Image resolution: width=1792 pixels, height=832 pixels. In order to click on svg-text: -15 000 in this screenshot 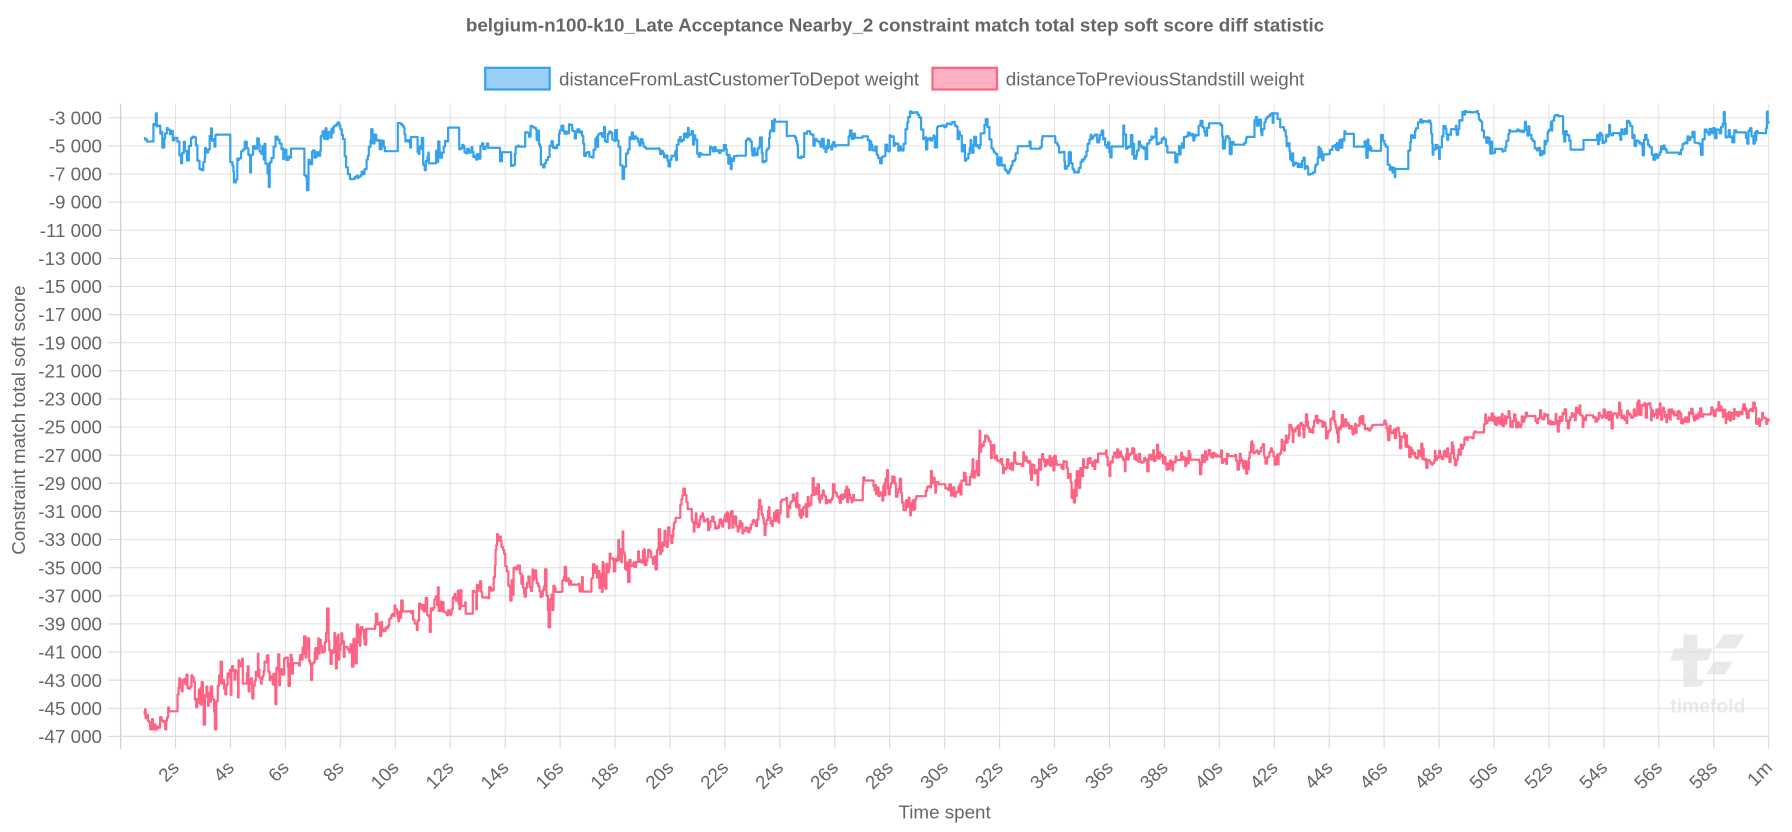, I will do `click(70, 286)`.